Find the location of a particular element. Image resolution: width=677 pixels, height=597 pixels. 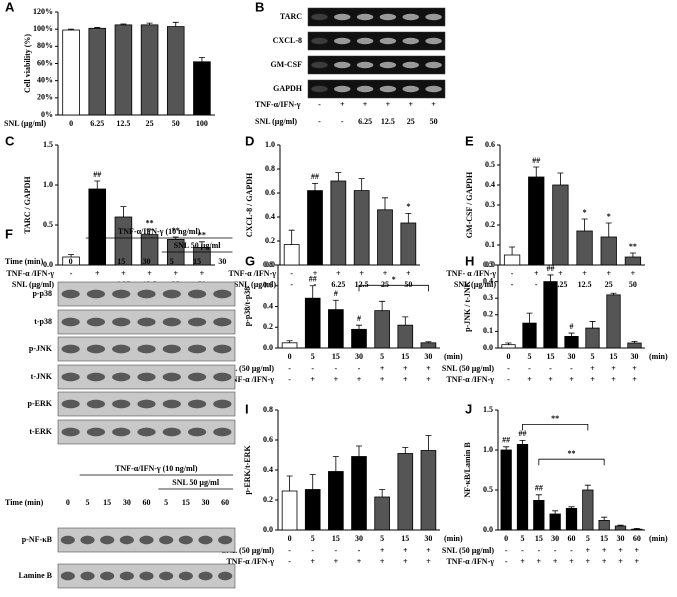

time-value: 5 is located at coordinates (166, 502).